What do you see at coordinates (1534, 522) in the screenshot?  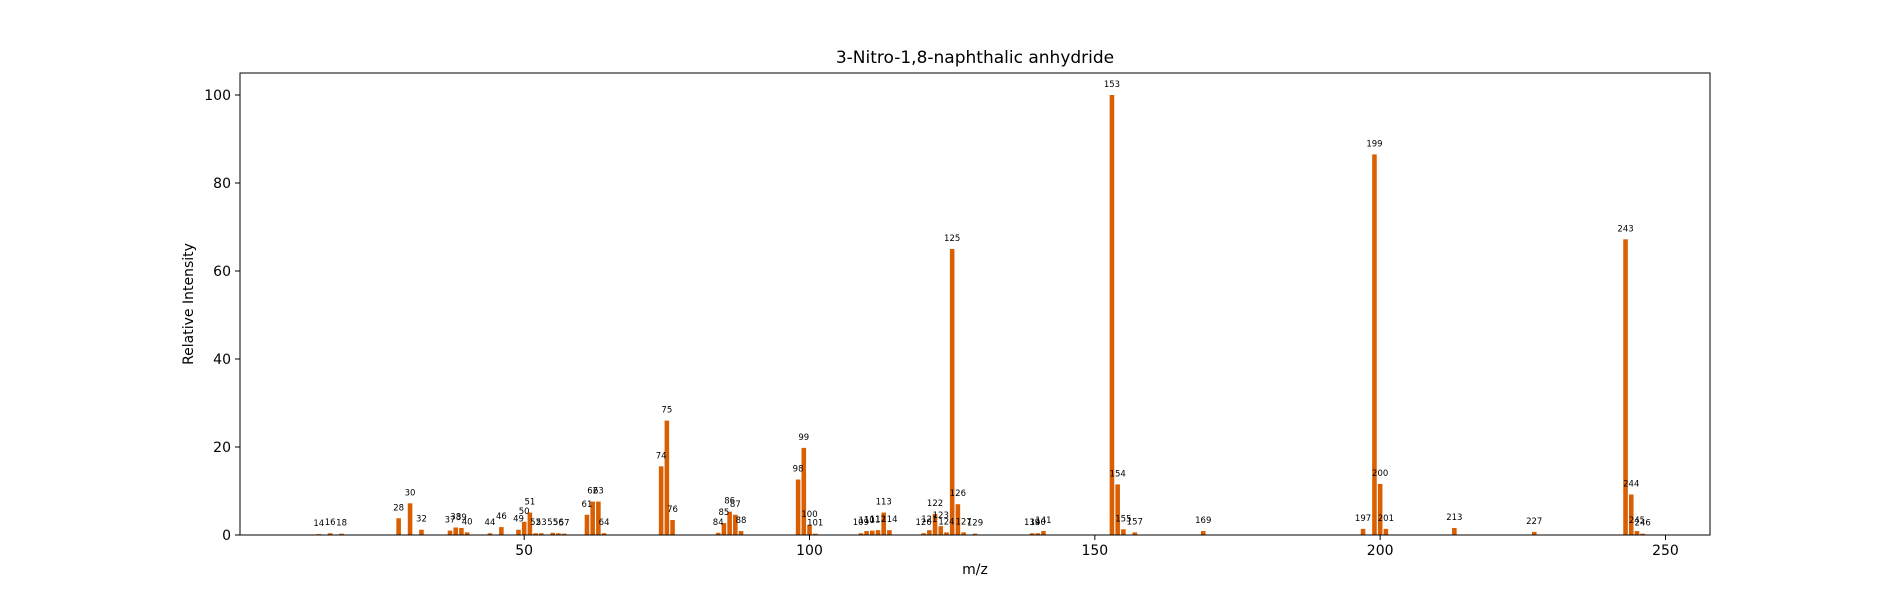 I see `peak-label-227: 227` at bounding box center [1534, 522].